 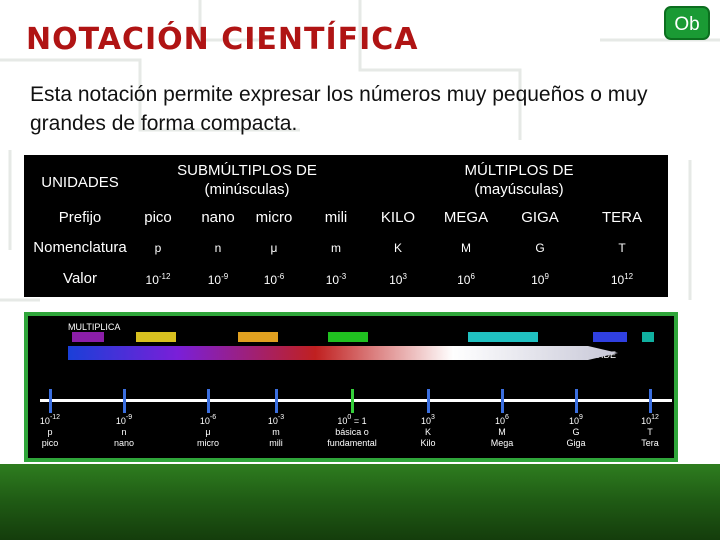 I want to click on prefix-cell: GIGA, so click(x=540, y=217).